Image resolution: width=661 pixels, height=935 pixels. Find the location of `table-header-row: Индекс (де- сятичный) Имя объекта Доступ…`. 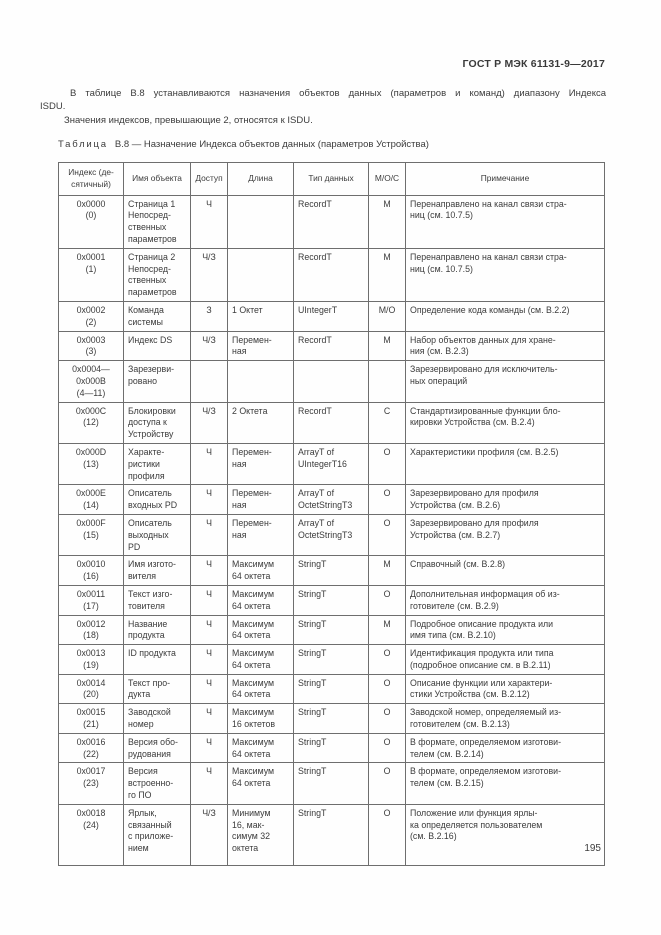

table-header-row: Индекс (де- сятичный) Имя объекта Доступ… is located at coordinates (331, 179).